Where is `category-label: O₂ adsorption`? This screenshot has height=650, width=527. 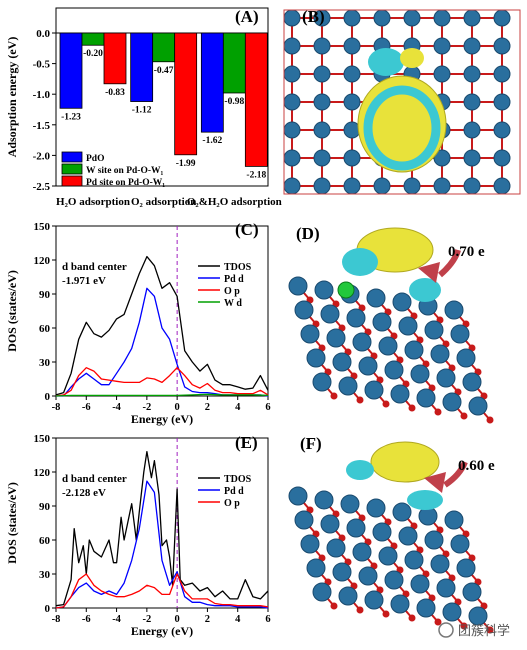
category-label: O₂ adsorption is located at coordinates (163, 202).